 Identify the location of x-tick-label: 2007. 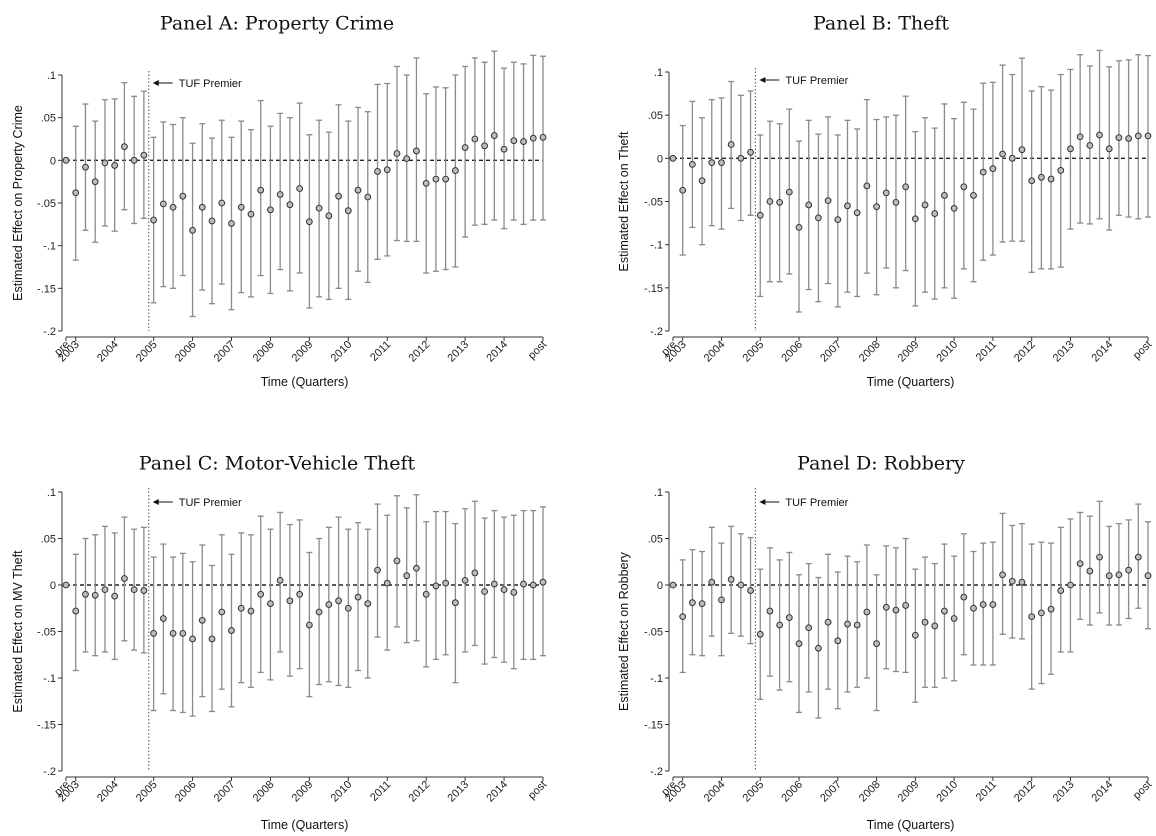
(225, 792).